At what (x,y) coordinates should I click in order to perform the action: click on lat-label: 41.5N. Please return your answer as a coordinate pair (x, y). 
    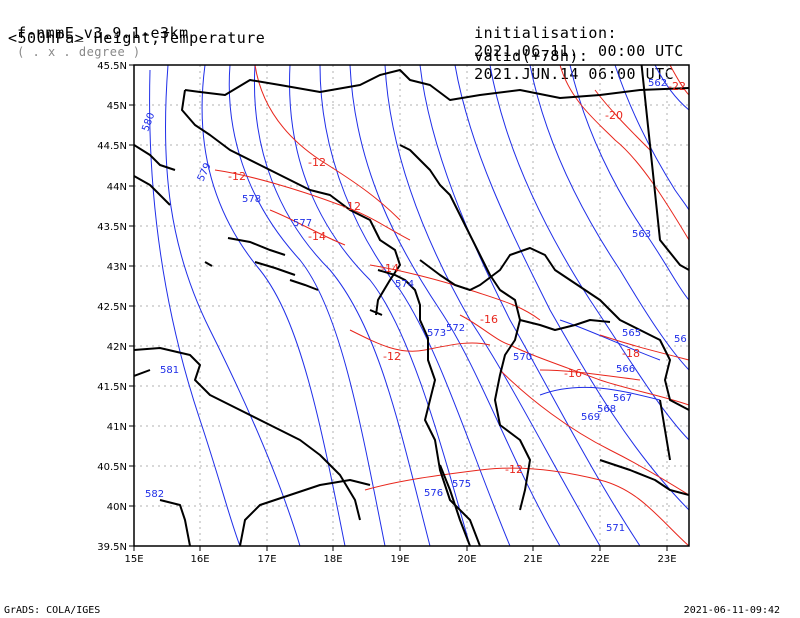
    Looking at the image, I should click on (112, 387).